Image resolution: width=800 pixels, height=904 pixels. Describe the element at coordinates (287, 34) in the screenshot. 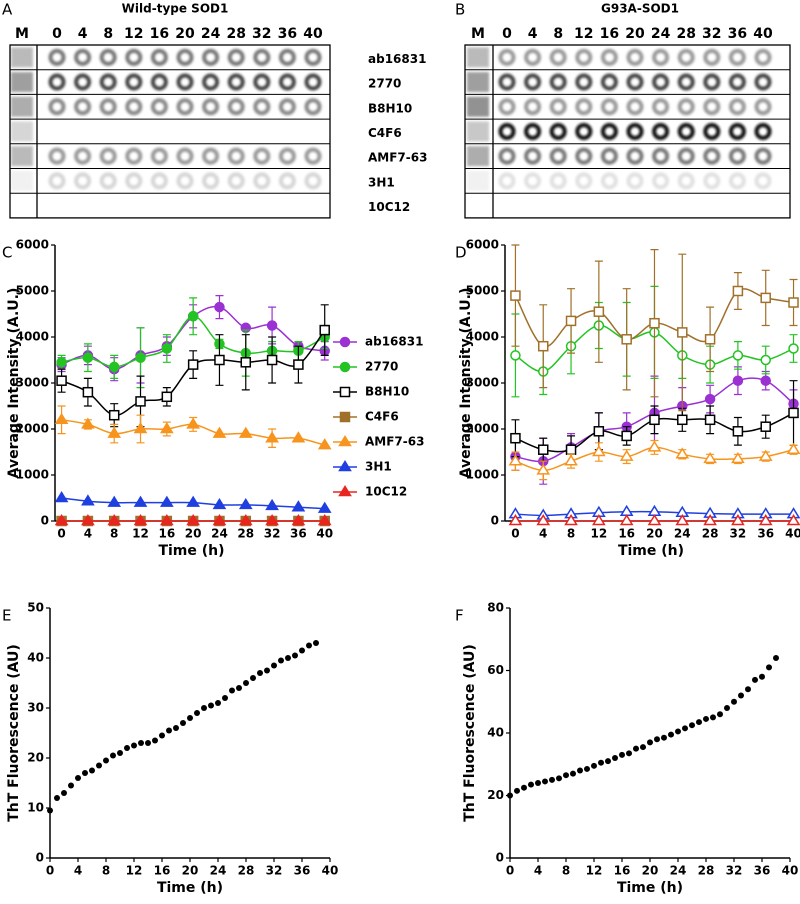

I see `lane-label: 36` at that location.